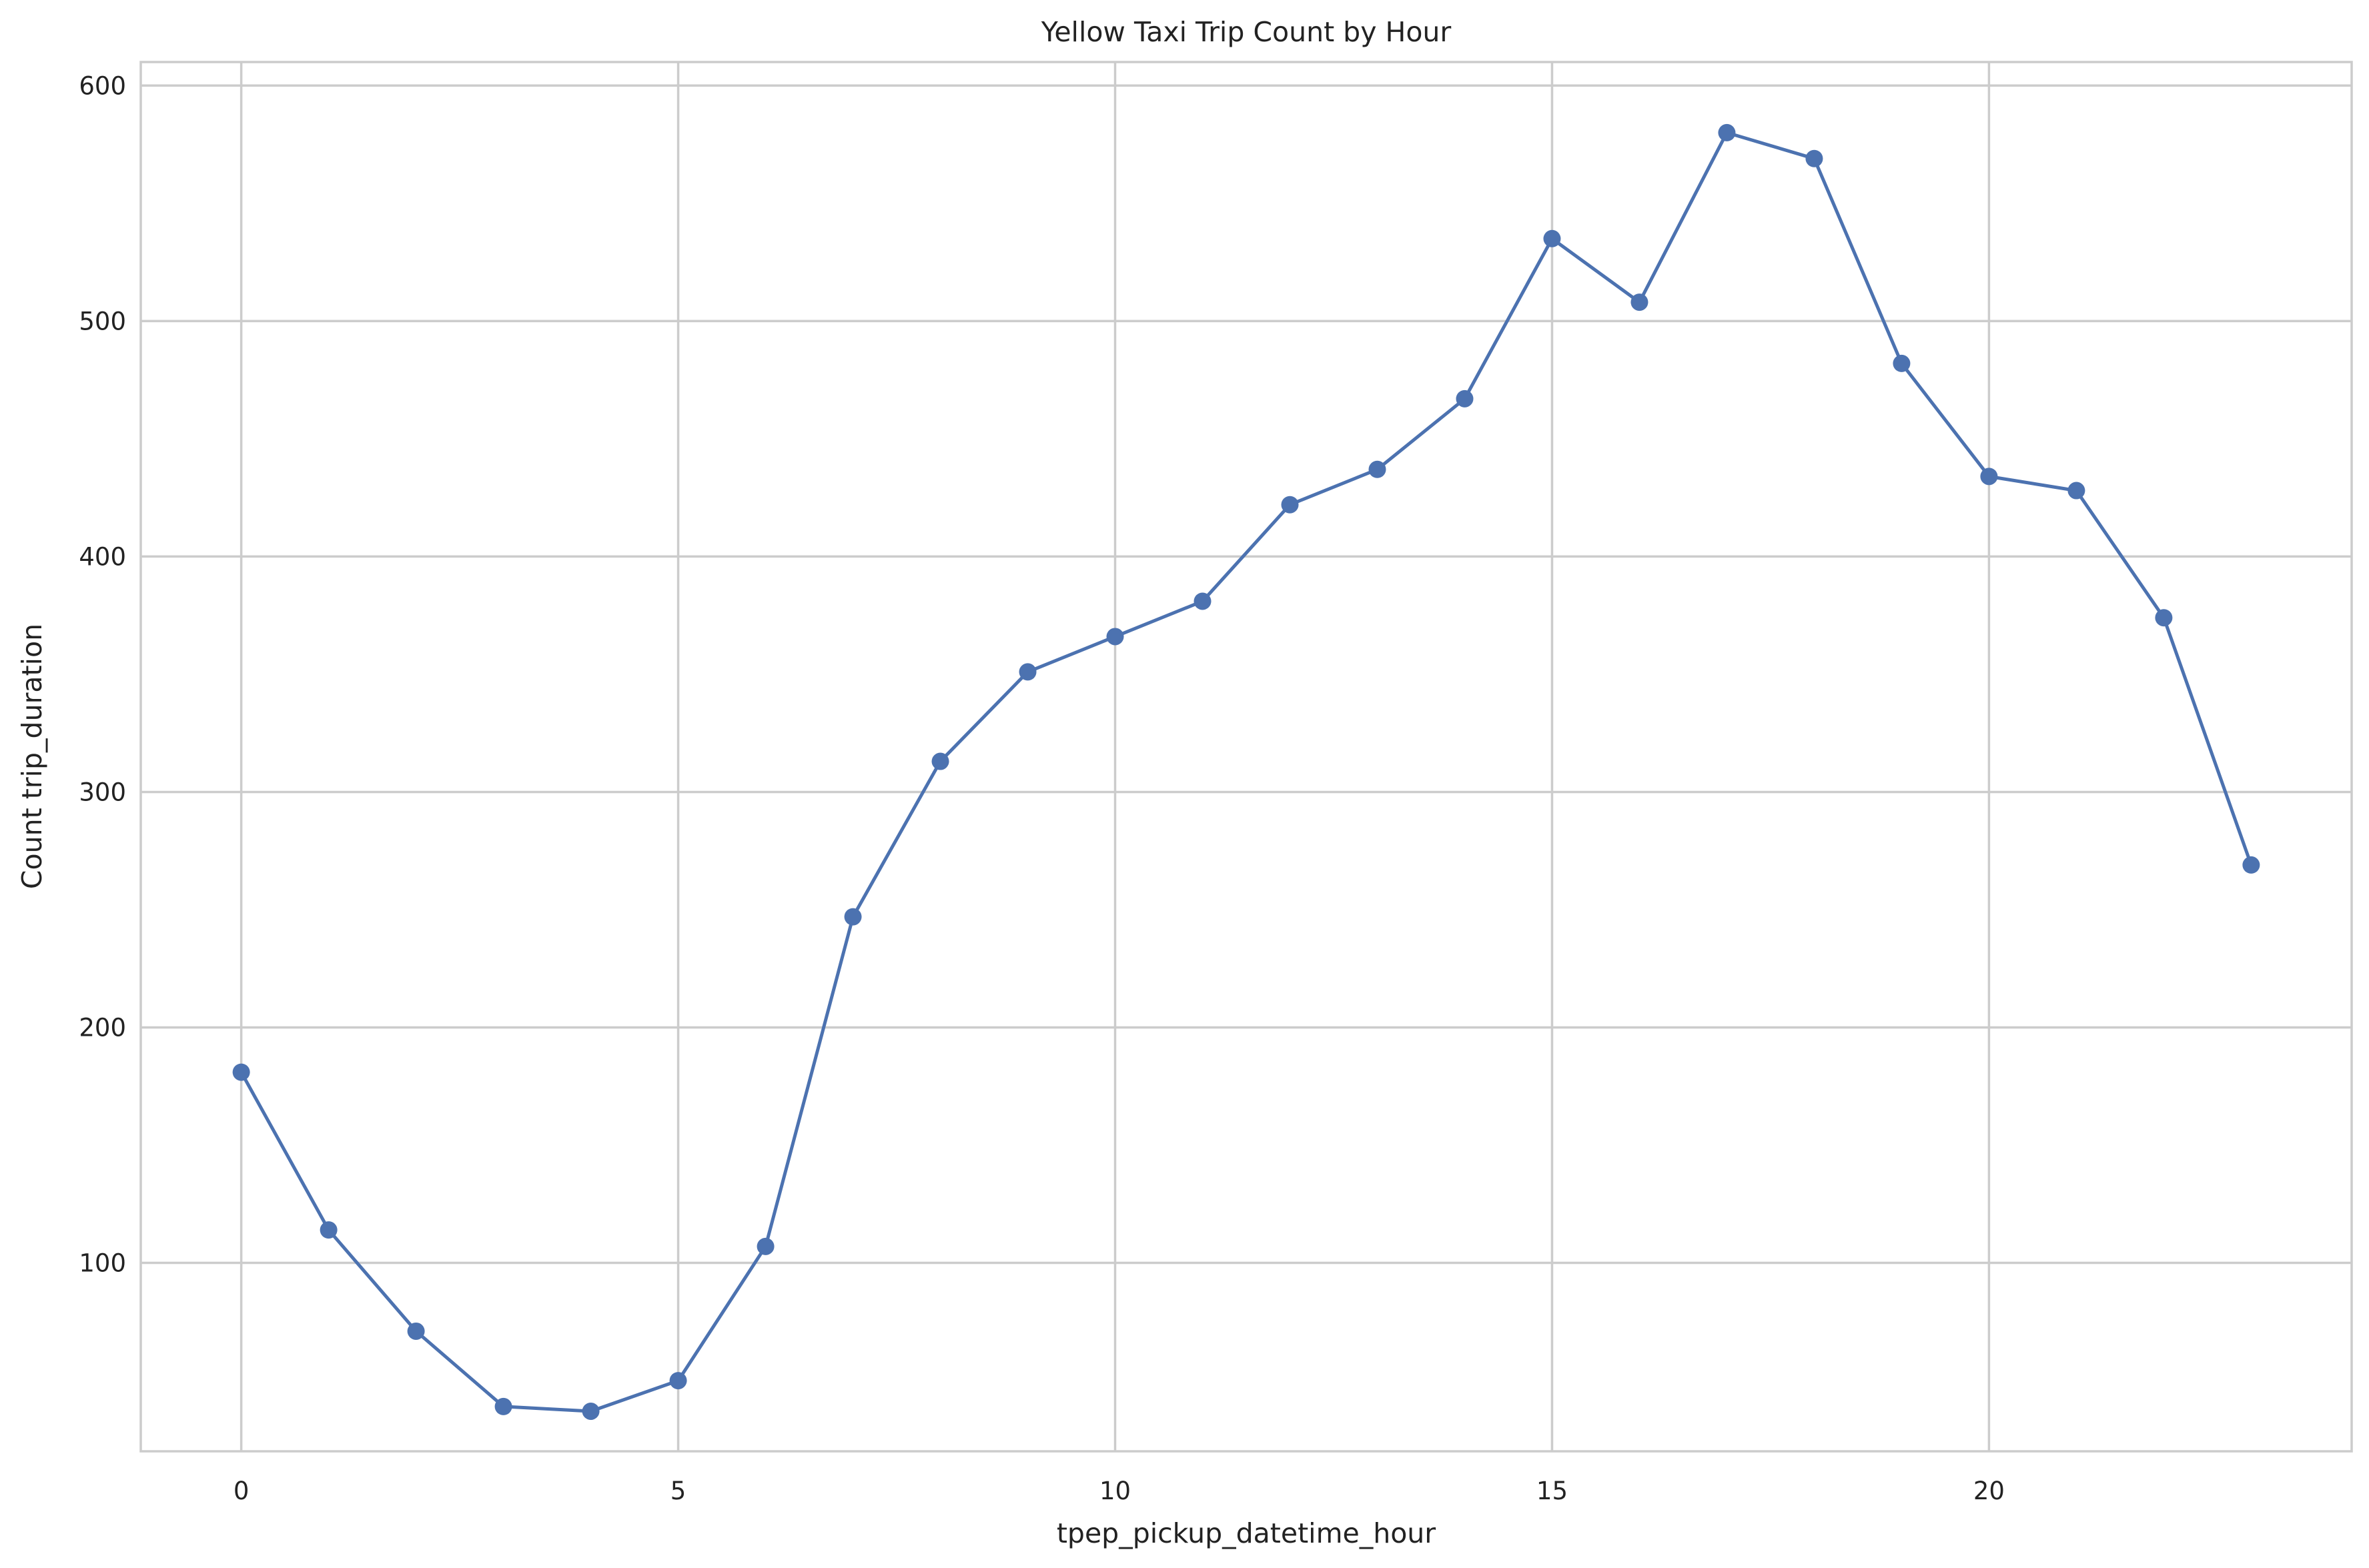 This screenshot has width=2369, height=1568. Describe the element at coordinates (1552, 1491) in the screenshot. I see `x-tick-label: 15` at that location.